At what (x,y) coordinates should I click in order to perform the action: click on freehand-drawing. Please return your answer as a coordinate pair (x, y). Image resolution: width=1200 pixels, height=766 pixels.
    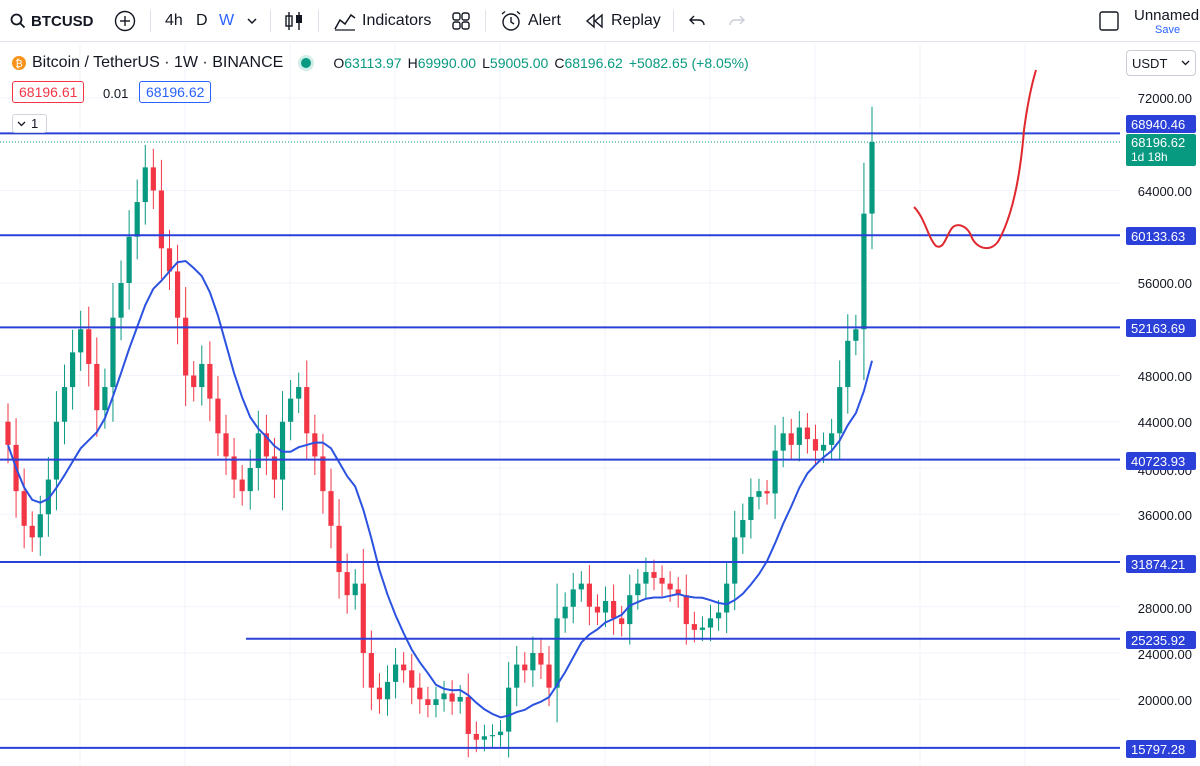
    Looking at the image, I should click on (975, 159).